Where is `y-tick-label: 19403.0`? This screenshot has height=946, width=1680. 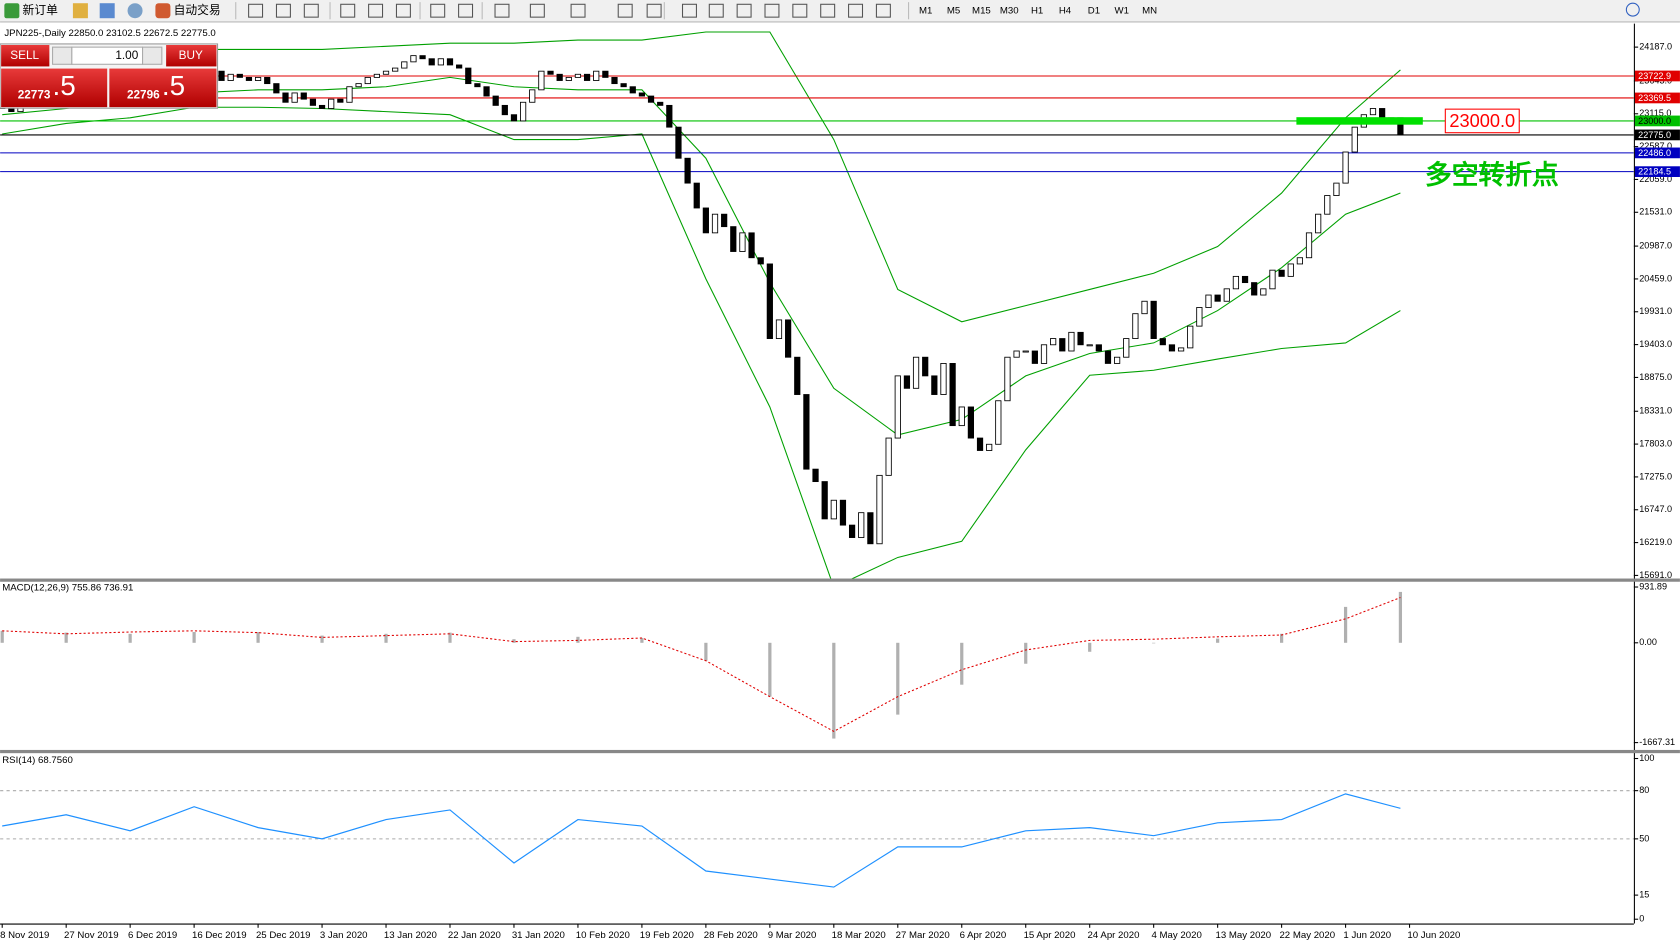 y-tick-label: 19403.0 is located at coordinates (1655, 344).